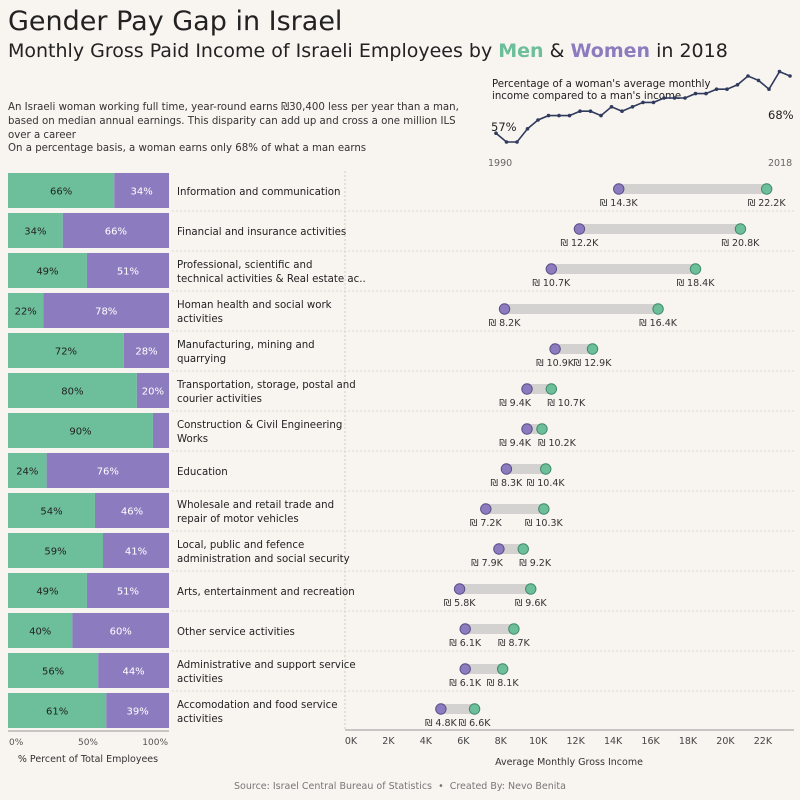 Image resolution: width=800 pixels, height=800 pixels. Describe the element at coordinates (763, 741) in the screenshot. I see `dumbbell-tick: 22K` at that location.